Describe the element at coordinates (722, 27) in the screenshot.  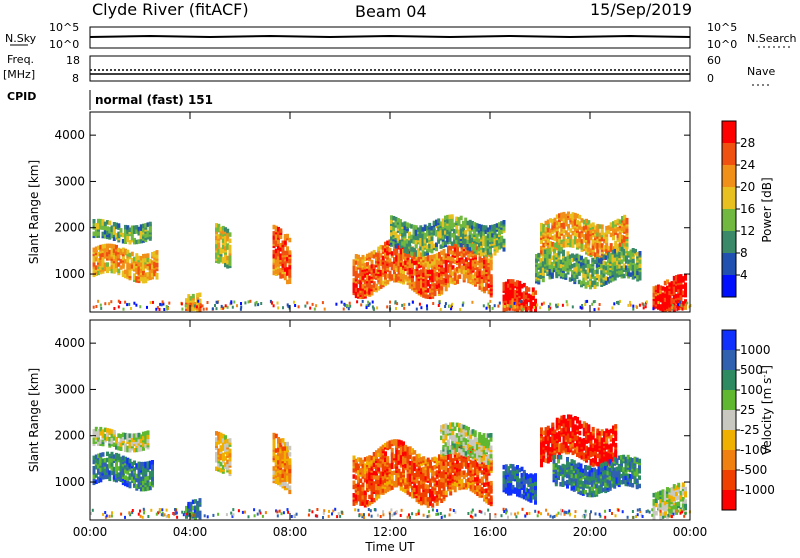
I see `nsearch-tick-high: 10^5` at that location.